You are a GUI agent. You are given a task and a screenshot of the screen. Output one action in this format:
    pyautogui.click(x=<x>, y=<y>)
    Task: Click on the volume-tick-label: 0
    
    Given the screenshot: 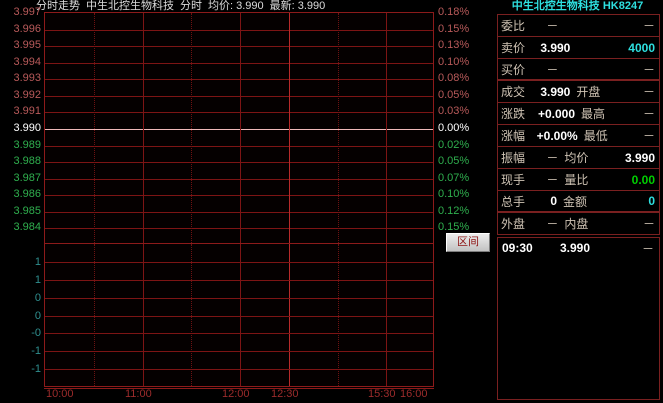 What is the action you would take?
    pyautogui.click(x=37, y=298)
    